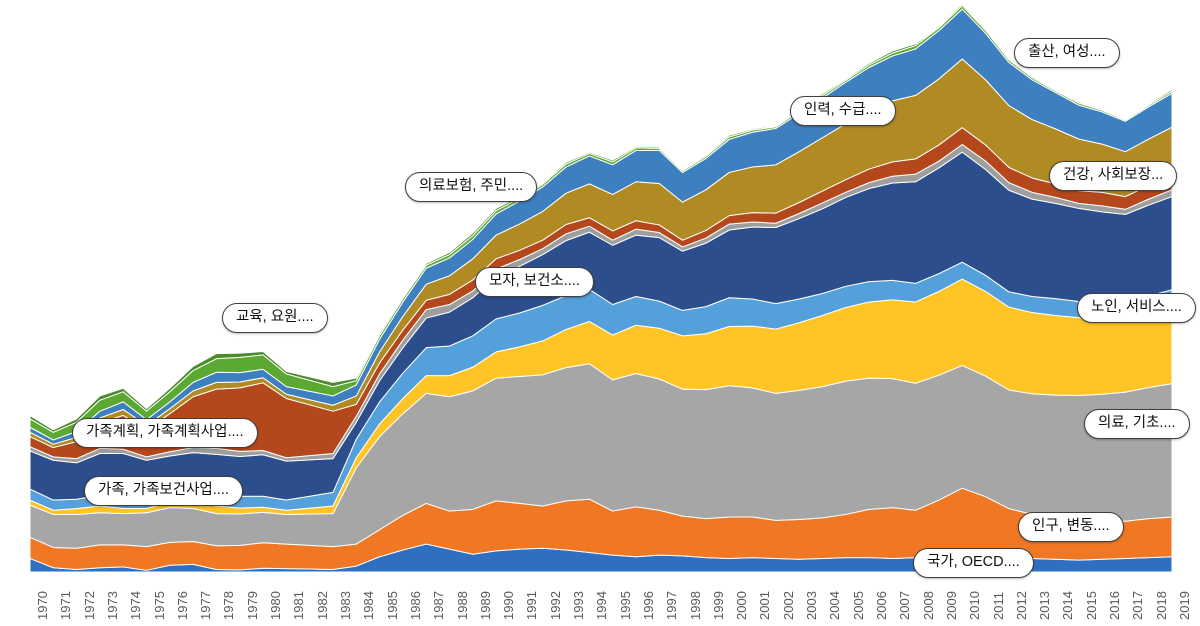 The height and width of the screenshot is (626, 1200). I want to click on x-axis-tick-1973: 1973, so click(112, 605).